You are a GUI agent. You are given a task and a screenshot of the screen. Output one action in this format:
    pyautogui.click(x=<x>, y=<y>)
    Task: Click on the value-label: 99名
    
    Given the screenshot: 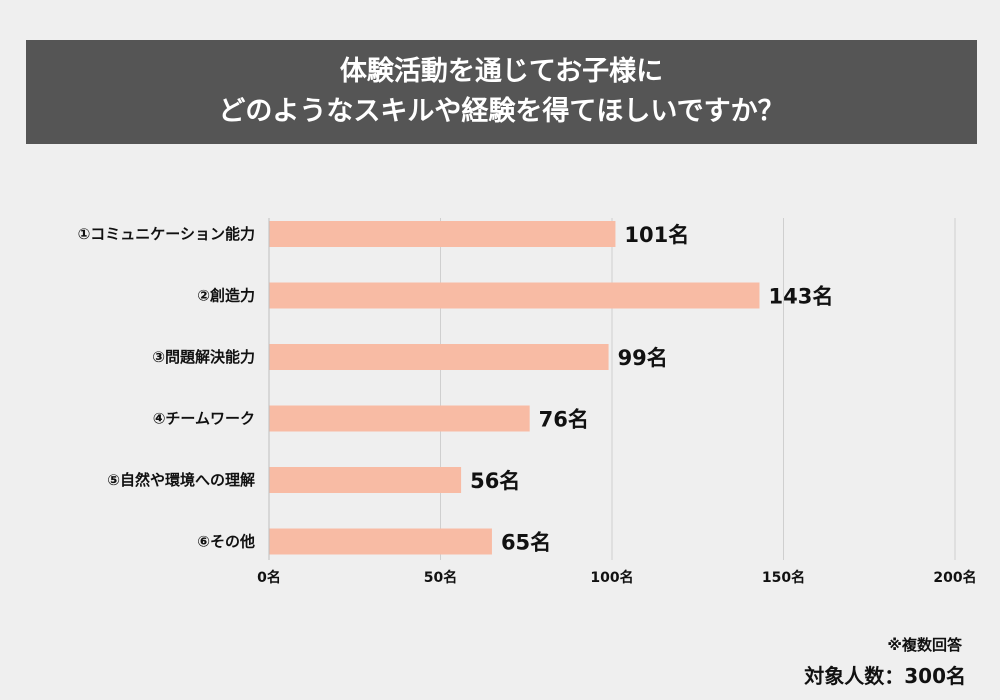 What is the action you would take?
    pyautogui.click(x=643, y=358)
    